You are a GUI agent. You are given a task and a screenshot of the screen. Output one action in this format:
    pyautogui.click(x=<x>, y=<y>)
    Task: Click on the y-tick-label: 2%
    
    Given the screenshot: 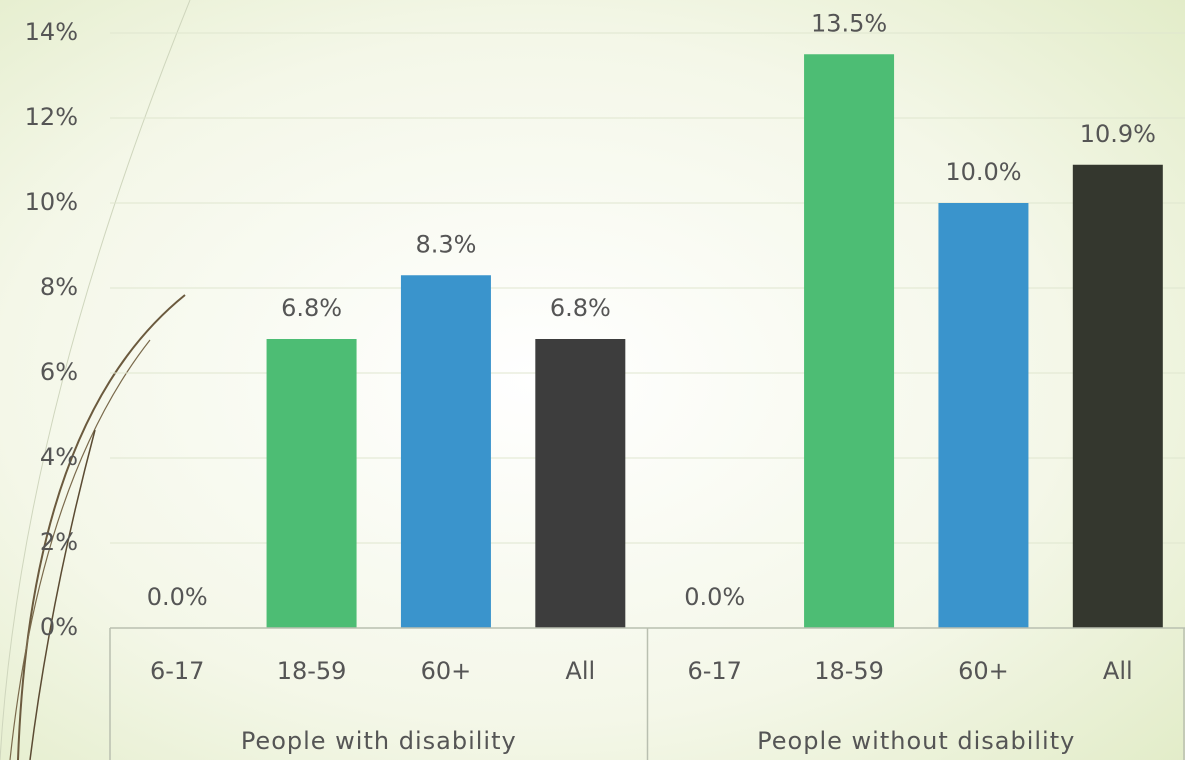 What is the action you would take?
    pyautogui.click(x=59, y=542)
    